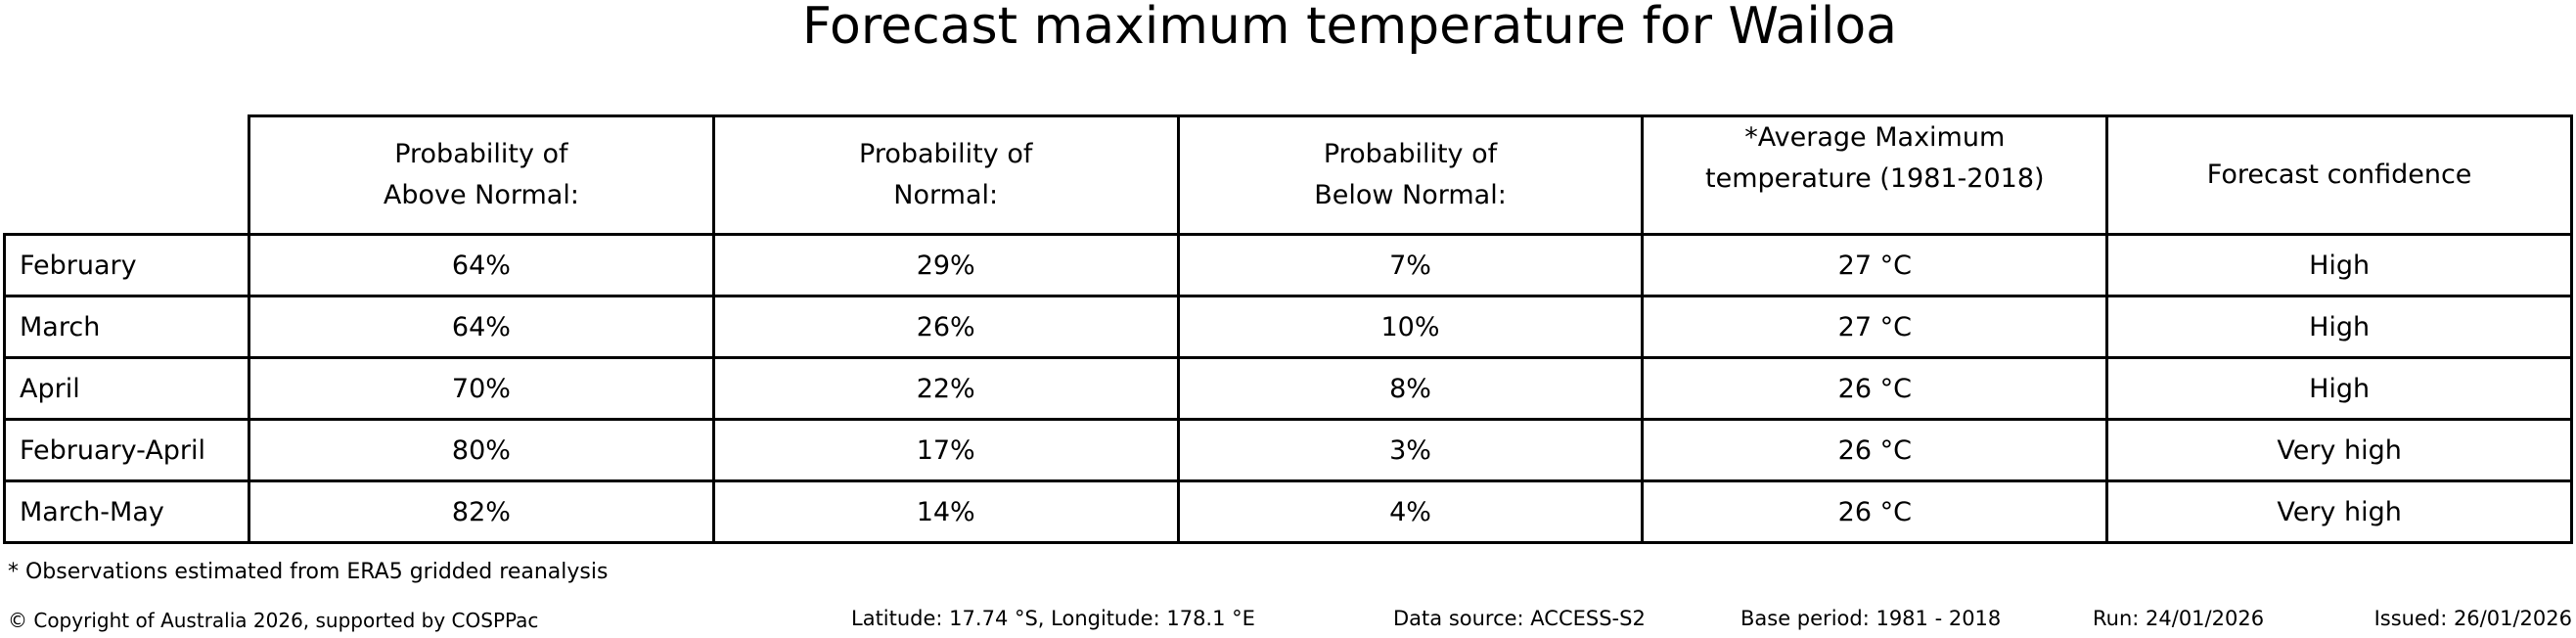 The image size is (2576, 638). Describe the element at coordinates (1410, 175) in the screenshot. I see `col-header-prob-below-normal: Probability of Below Normal:` at that location.